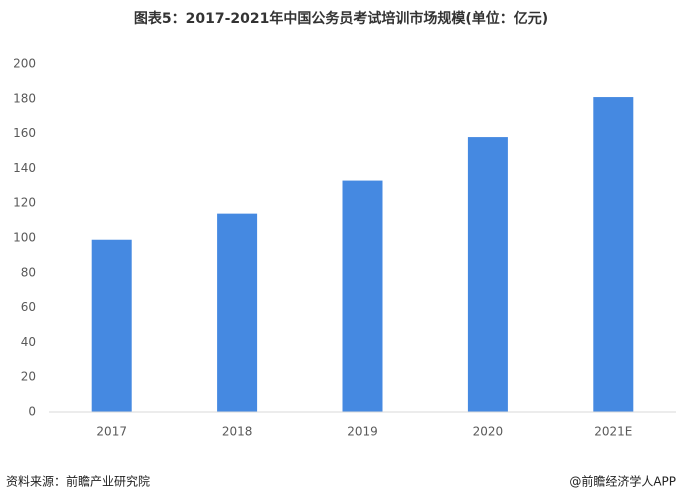  I want to click on x-tick-label: 2017, so click(111, 432).